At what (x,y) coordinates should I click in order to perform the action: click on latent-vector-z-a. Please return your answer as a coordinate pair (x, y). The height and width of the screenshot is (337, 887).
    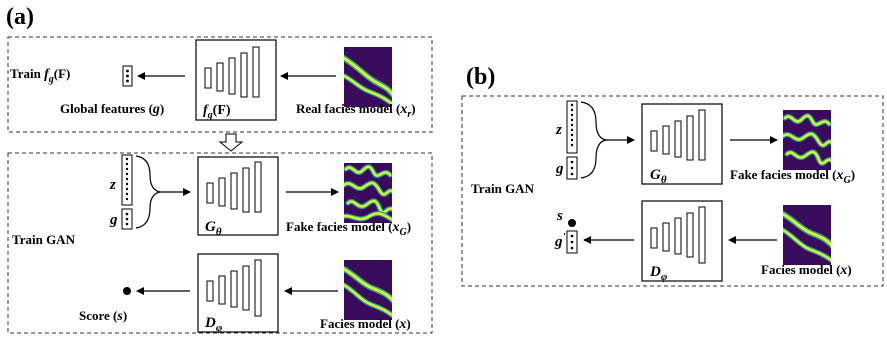
    Looking at the image, I should click on (127, 180).